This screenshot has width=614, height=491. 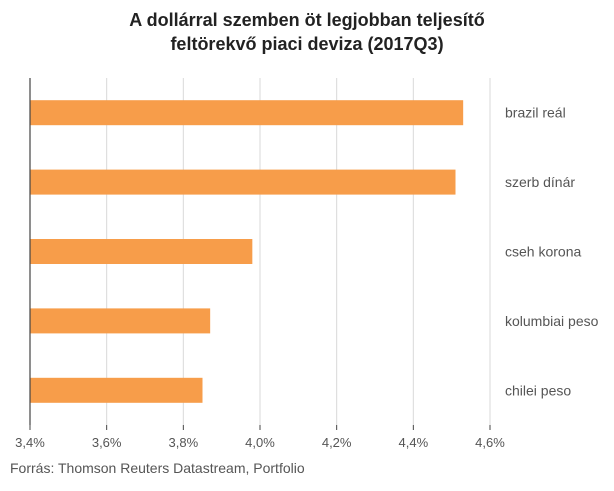 What do you see at coordinates (414, 442) in the screenshot?
I see `x-tick-label: 4,4%` at bounding box center [414, 442].